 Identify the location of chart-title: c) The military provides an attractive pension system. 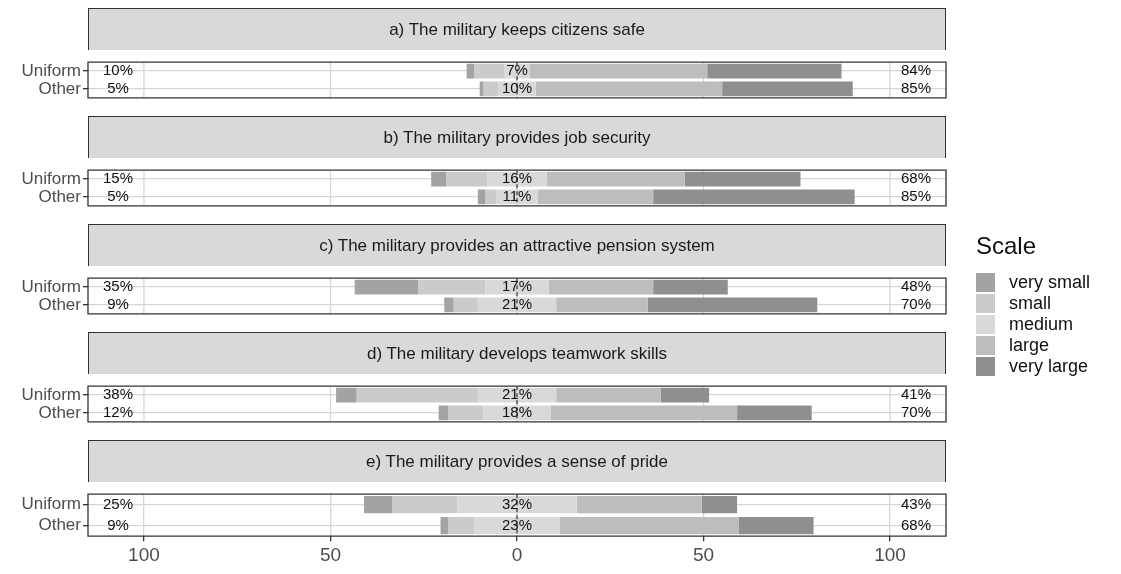
(517, 245).